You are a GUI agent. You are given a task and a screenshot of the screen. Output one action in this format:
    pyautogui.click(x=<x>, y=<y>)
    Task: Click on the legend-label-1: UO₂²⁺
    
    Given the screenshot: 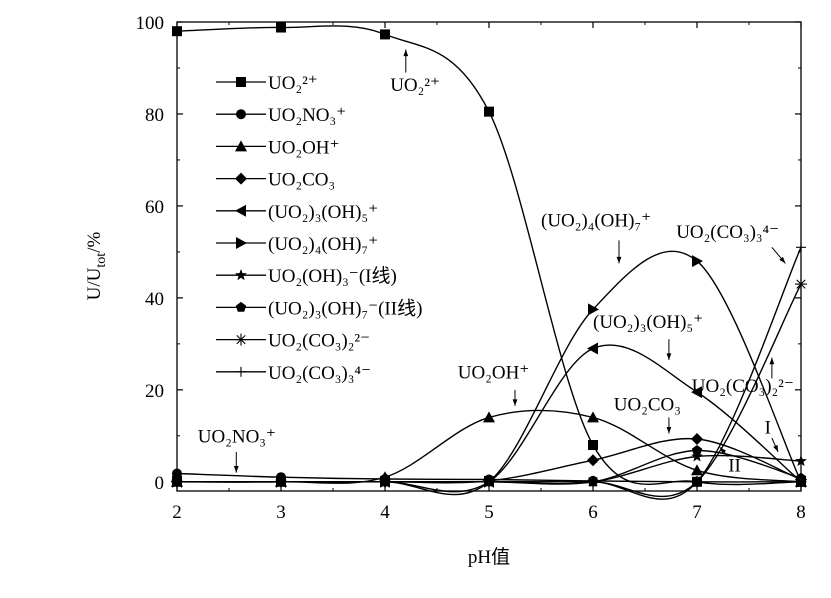 What is the action you would take?
    pyautogui.click(x=293, y=83)
    